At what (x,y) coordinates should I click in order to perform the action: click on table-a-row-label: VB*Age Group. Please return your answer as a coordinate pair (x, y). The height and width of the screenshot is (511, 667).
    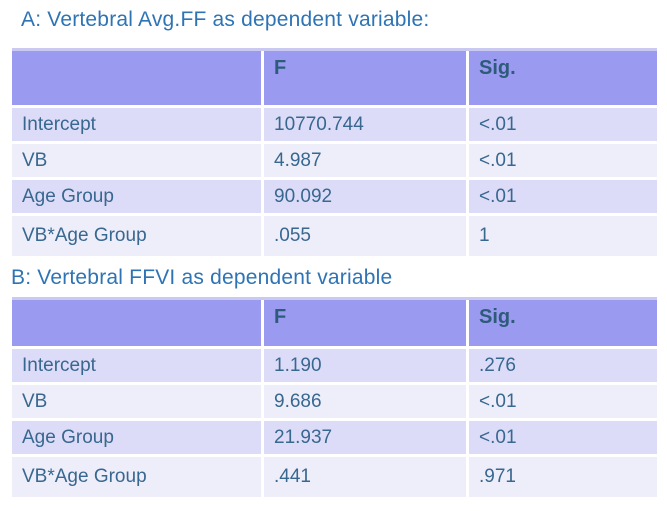
    Looking at the image, I should click on (136, 236).